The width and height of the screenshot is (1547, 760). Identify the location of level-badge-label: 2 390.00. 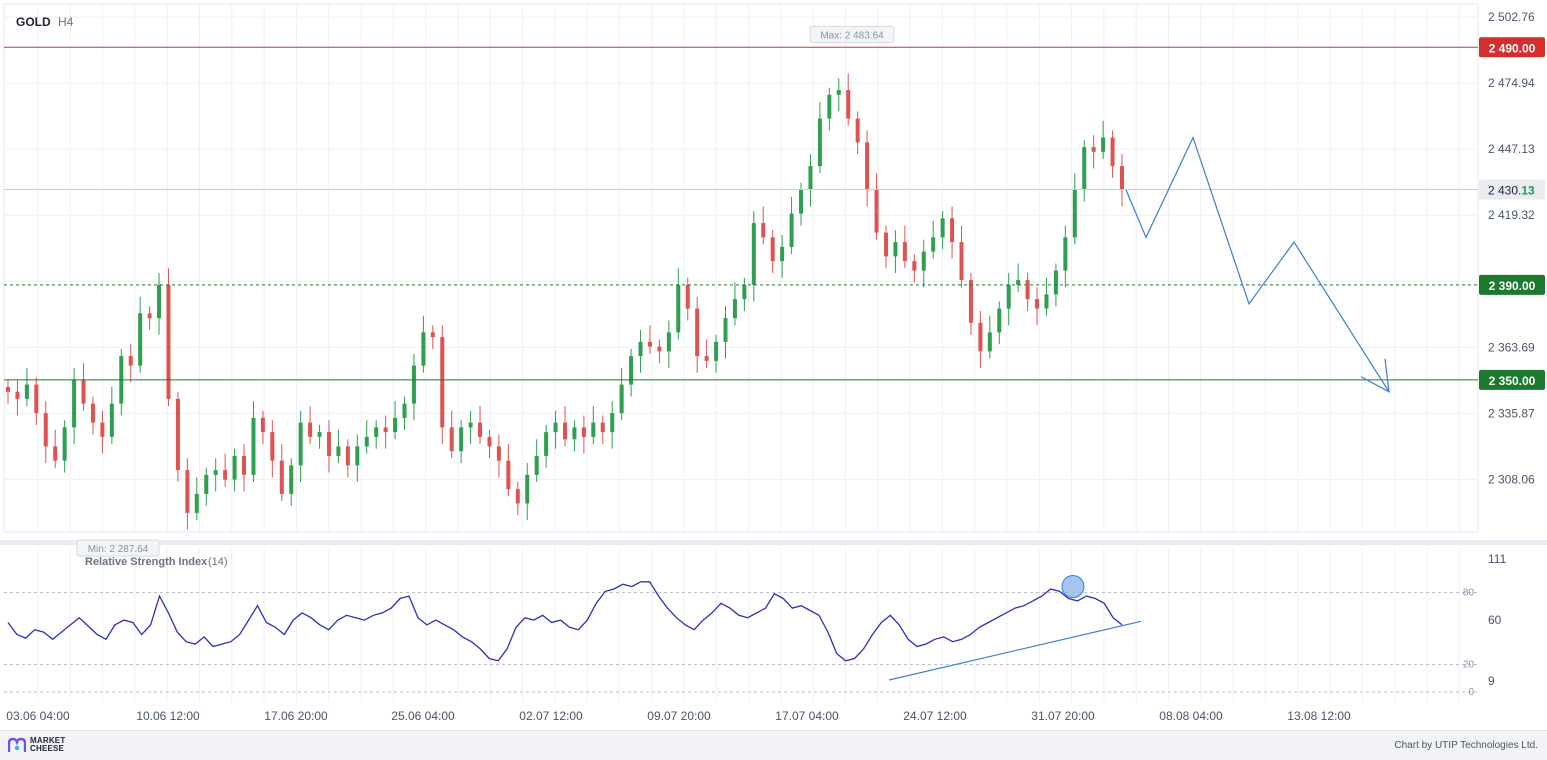
(1512, 286).